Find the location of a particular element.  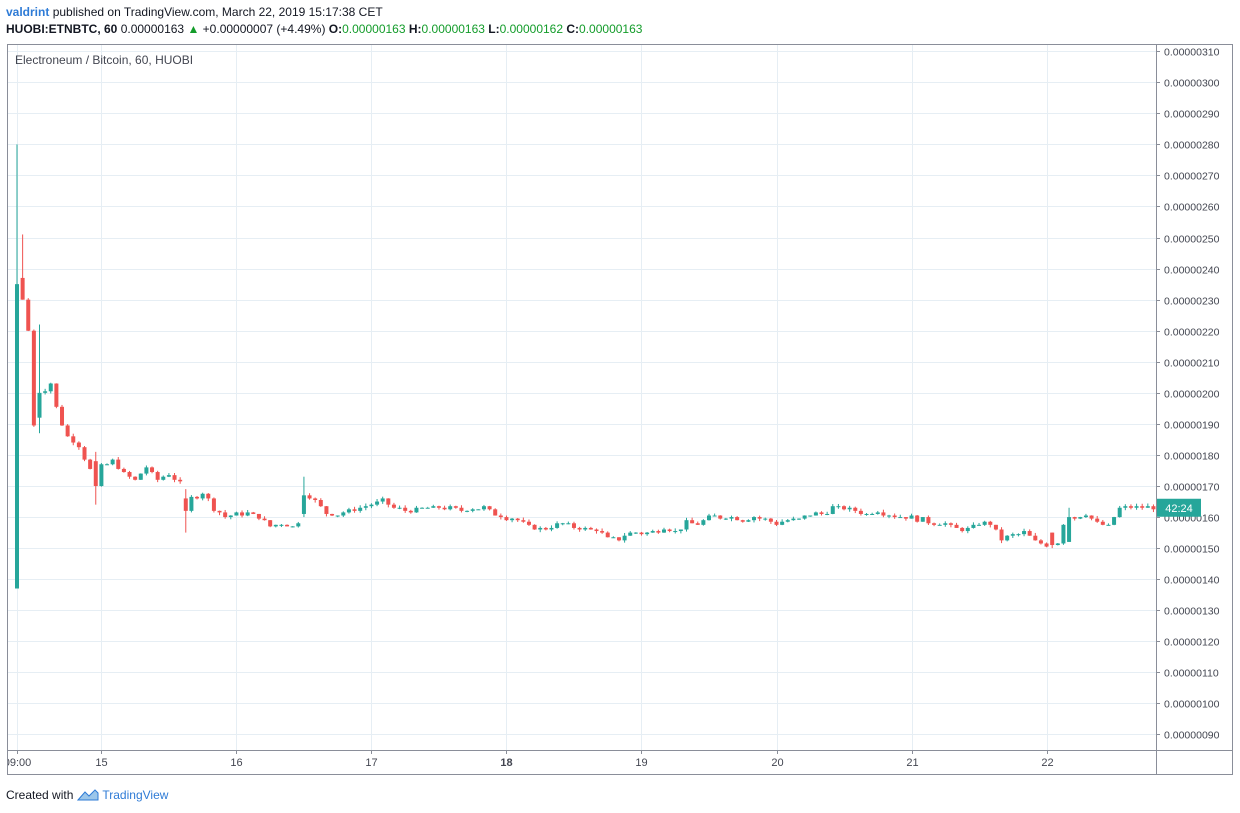

price-tag is located at coordinates (1179, 507).